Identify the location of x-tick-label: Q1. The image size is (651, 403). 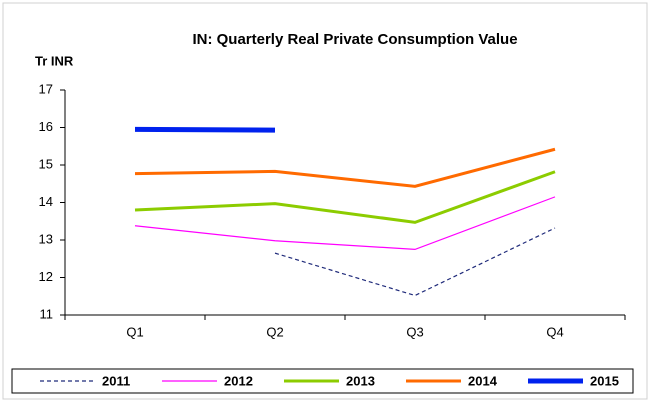
(134, 331).